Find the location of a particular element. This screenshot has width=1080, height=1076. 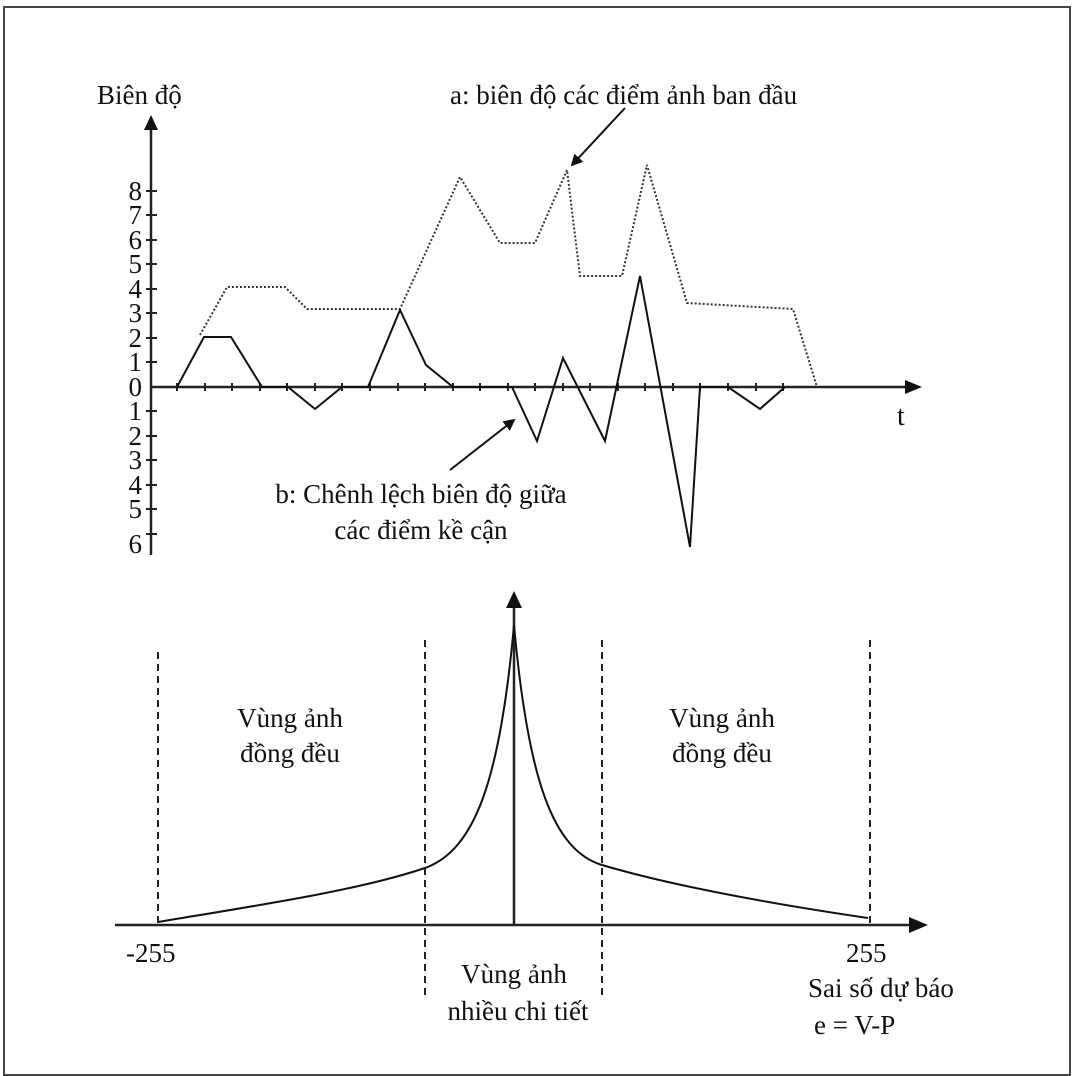

bottom-x-axis-title-line2: e = V-P is located at coordinates (854, 1025).